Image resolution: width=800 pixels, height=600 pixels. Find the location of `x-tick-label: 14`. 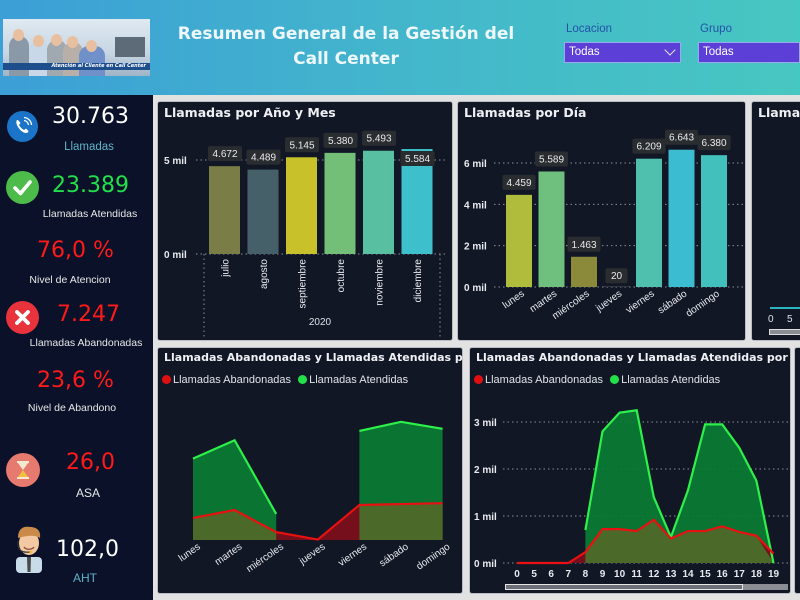

x-tick-label: 14 is located at coordinates (688, 574).